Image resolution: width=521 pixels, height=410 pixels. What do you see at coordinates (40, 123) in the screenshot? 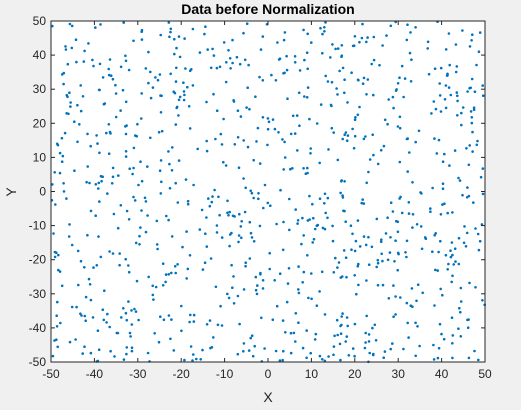
I see `y-tick-label: 20` at bounding box center [40, 123].